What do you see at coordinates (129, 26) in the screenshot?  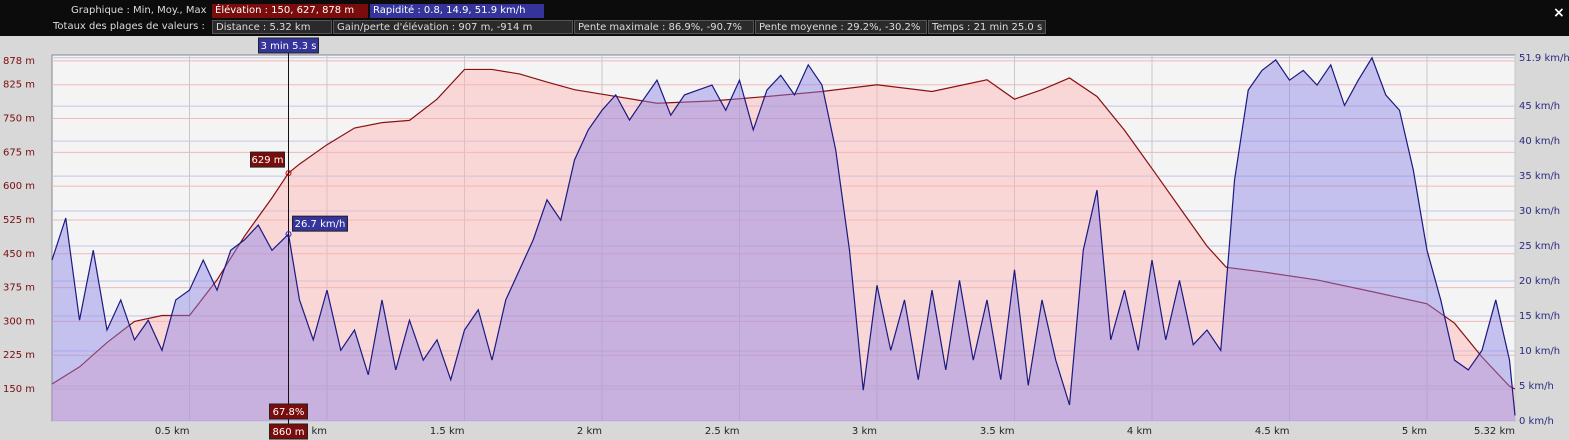 I see `totals-label: Totaux des plages de valeurs :` at bounding box center [129, 26].